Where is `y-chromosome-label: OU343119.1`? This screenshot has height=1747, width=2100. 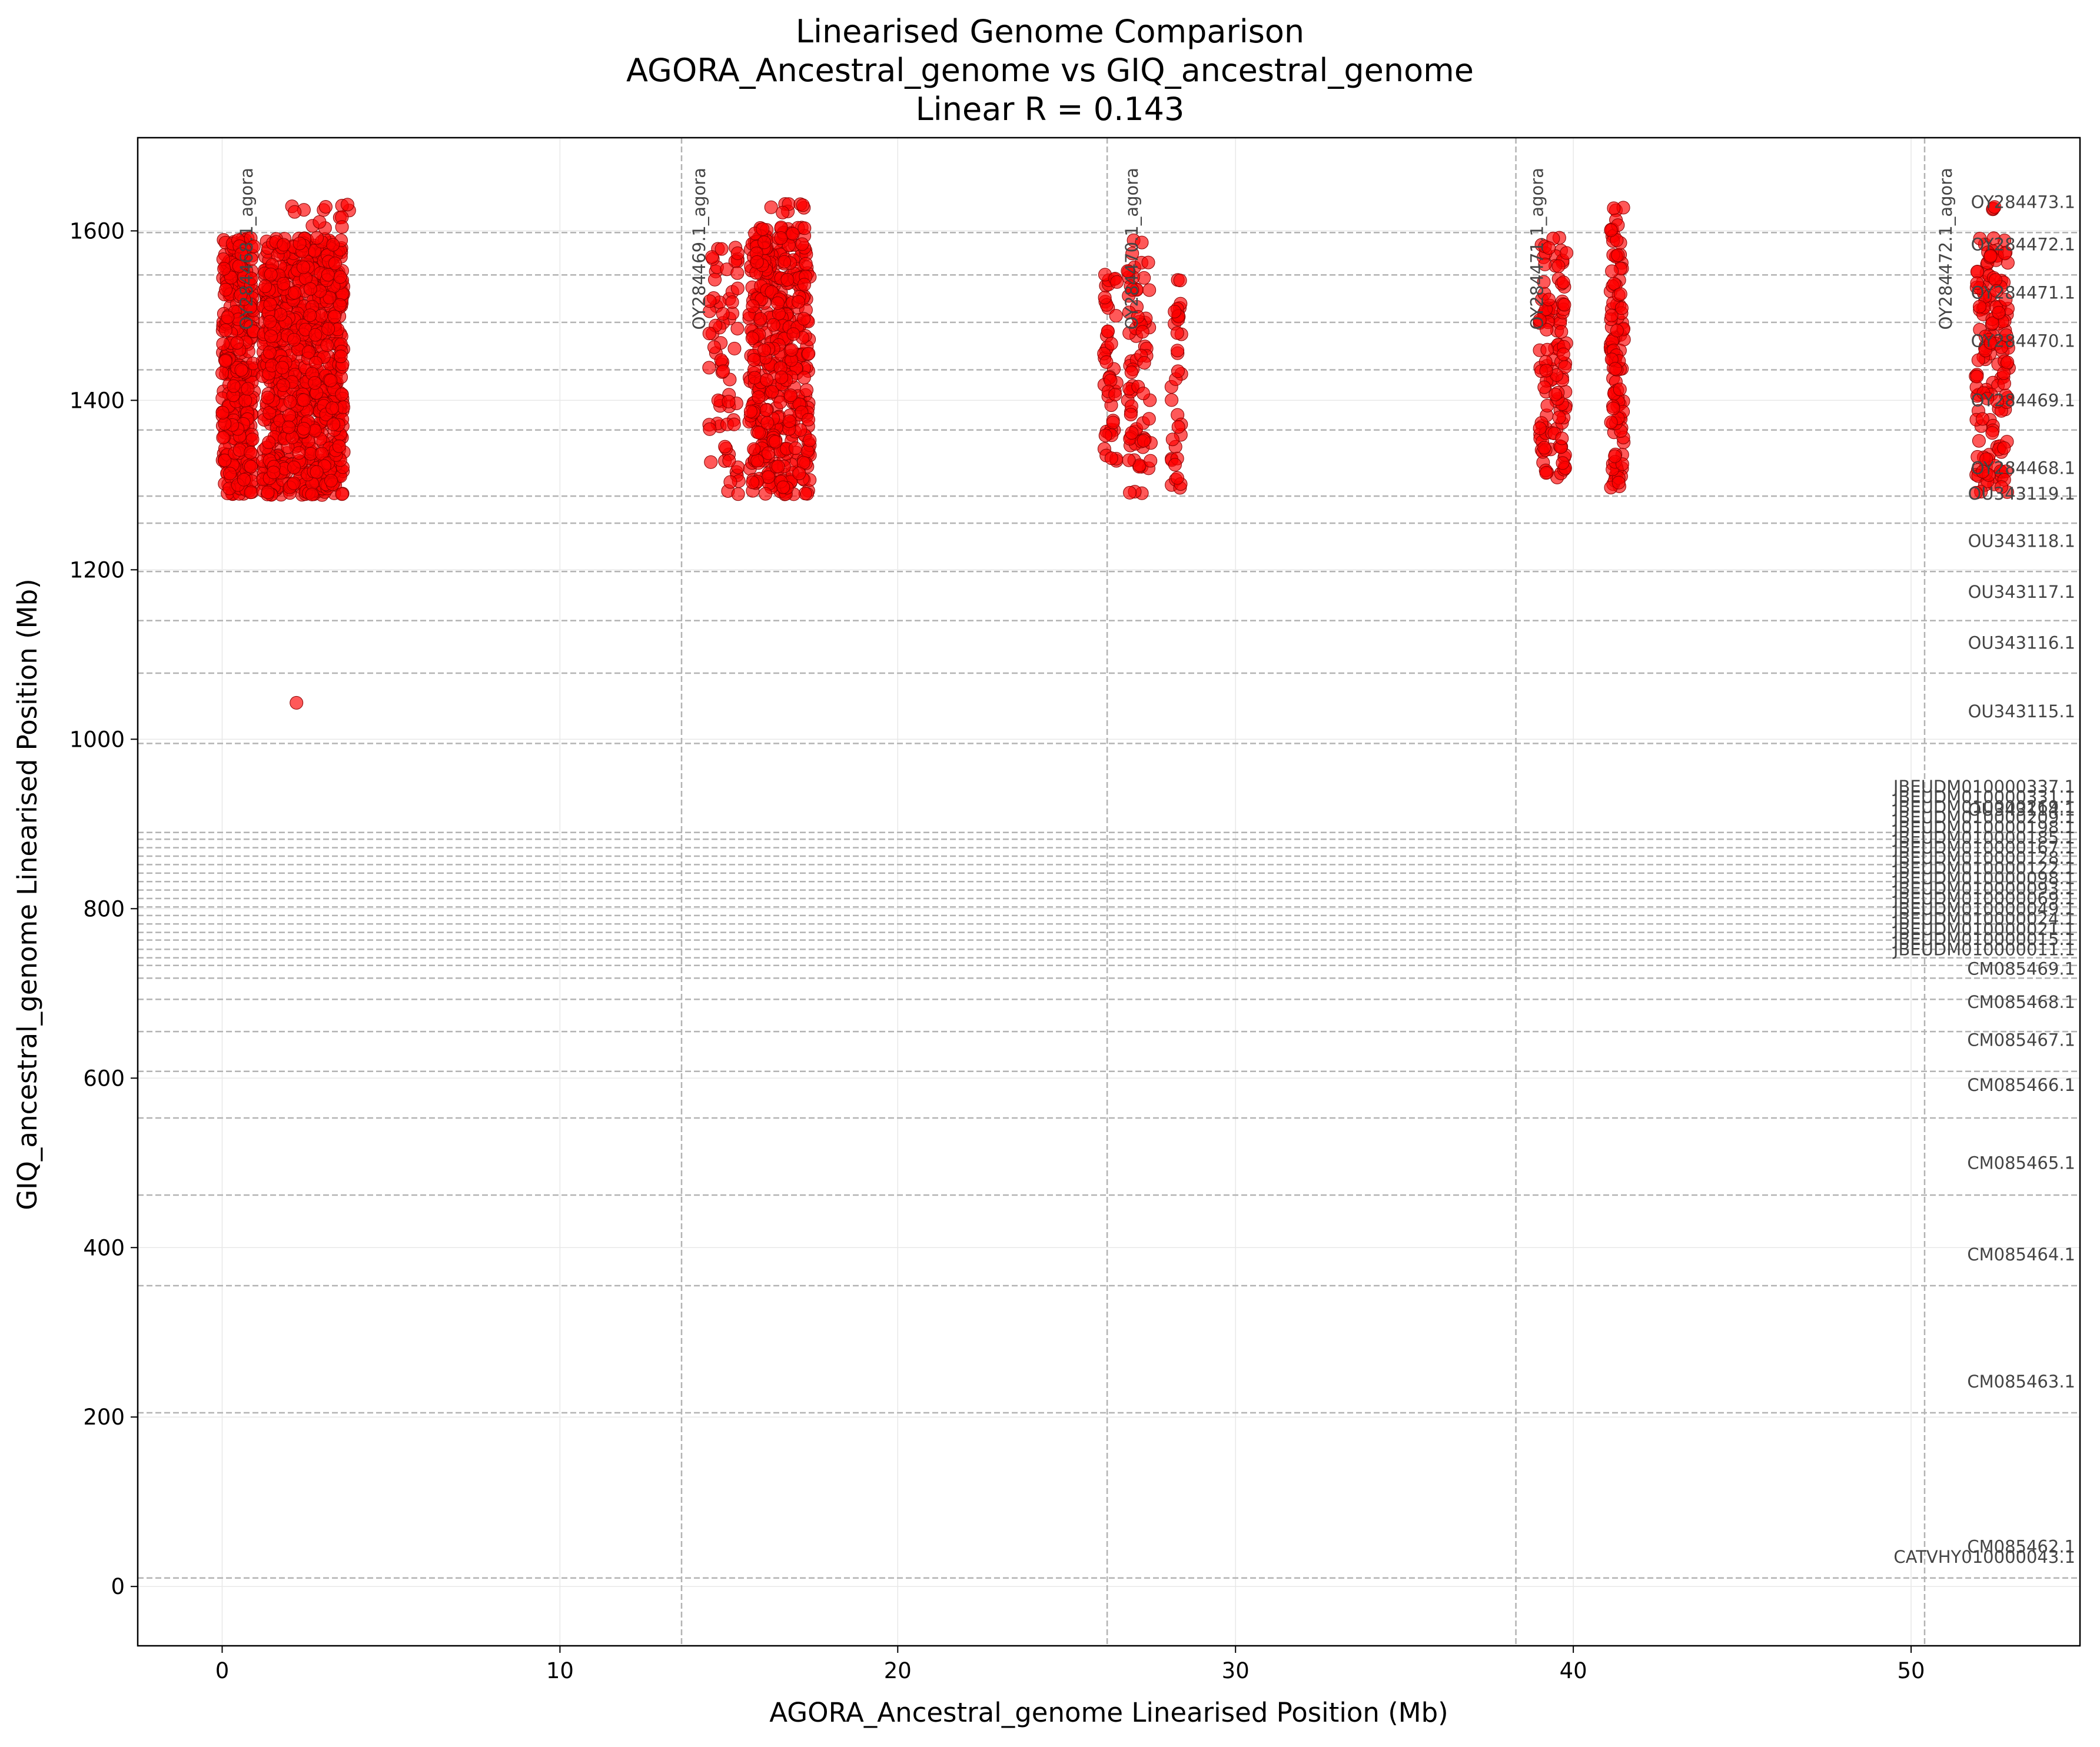 y-chromosome-label: OU343119.1 is located at coordinates (2021, 494).